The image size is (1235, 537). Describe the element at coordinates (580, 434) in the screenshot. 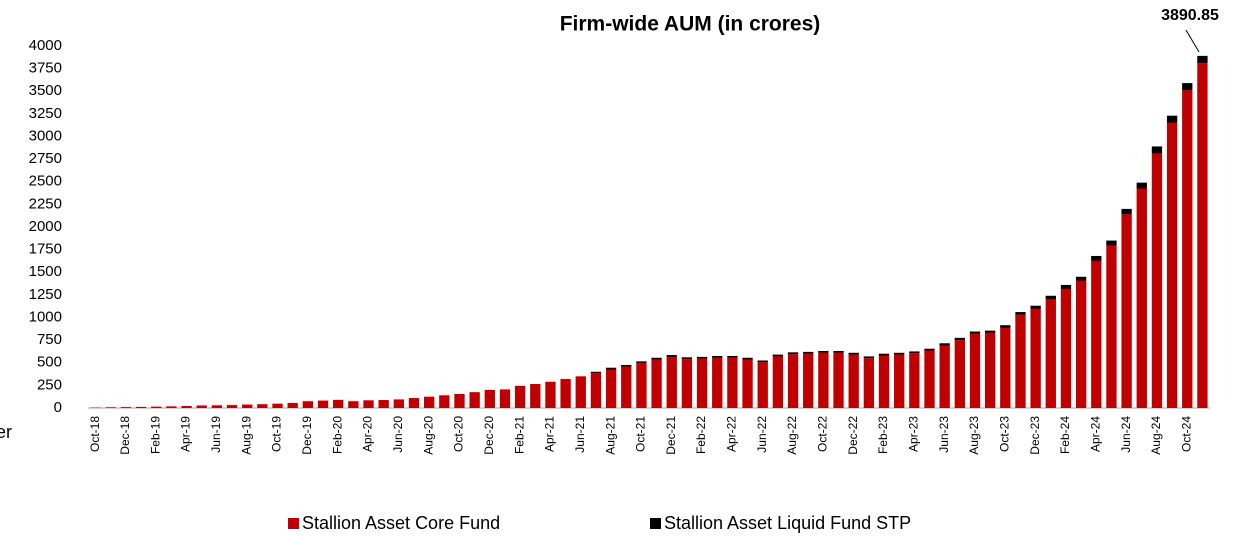

I see `x-tick-label: Jun-21` at that location.